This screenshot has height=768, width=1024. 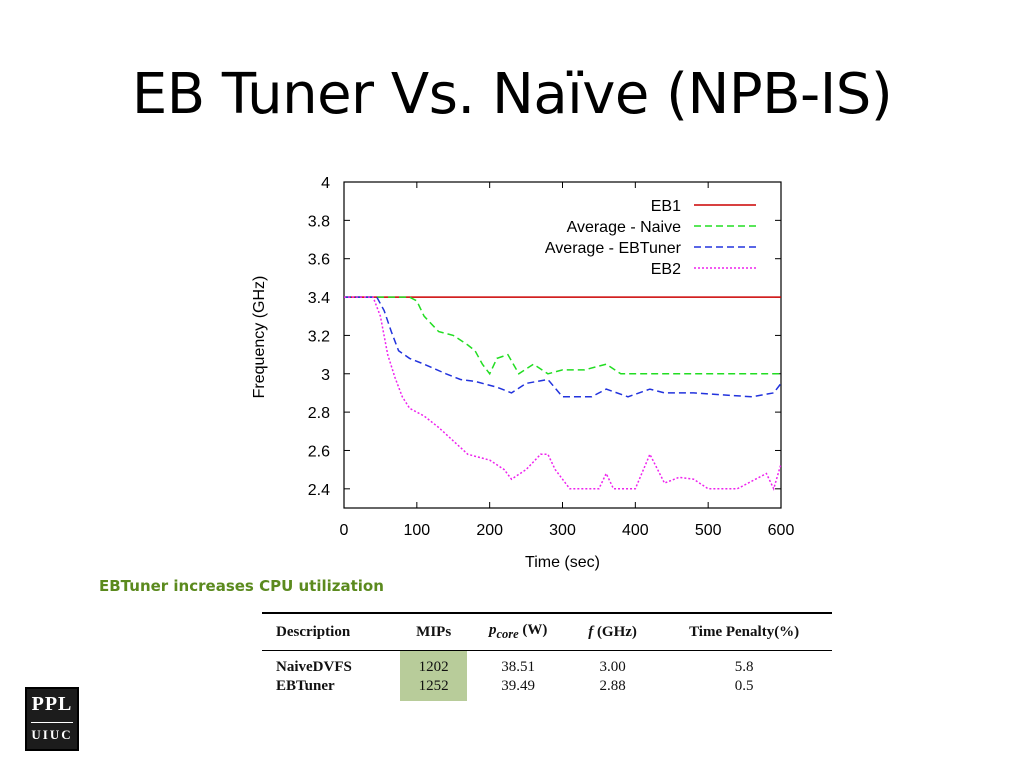 I want to click on legend-label: Average - EBTuner, so click(x=613, y=248).